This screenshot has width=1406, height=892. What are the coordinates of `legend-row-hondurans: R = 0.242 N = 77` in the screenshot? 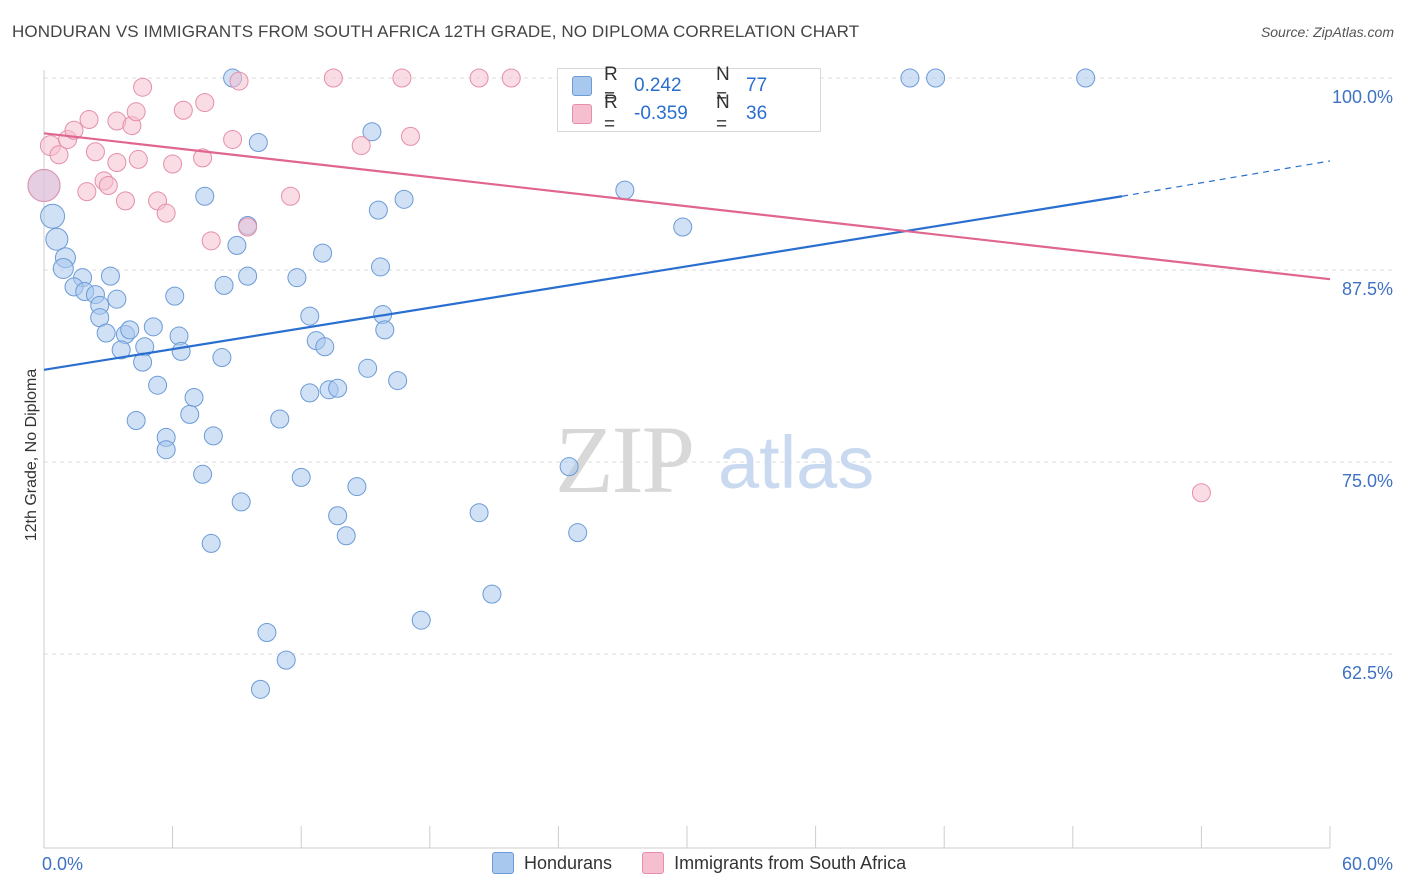 It's located at (670, 85).